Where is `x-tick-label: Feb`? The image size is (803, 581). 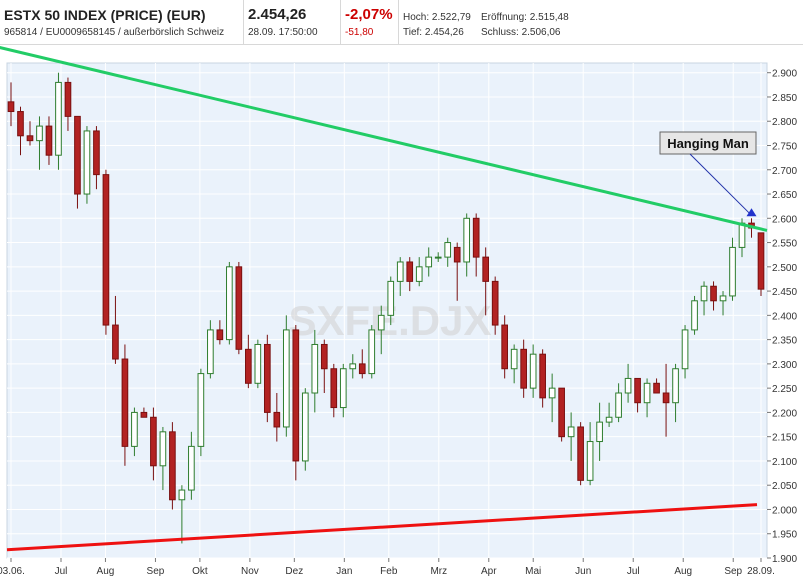
x-tick-label: Feb is located at coordinates (389, 571).